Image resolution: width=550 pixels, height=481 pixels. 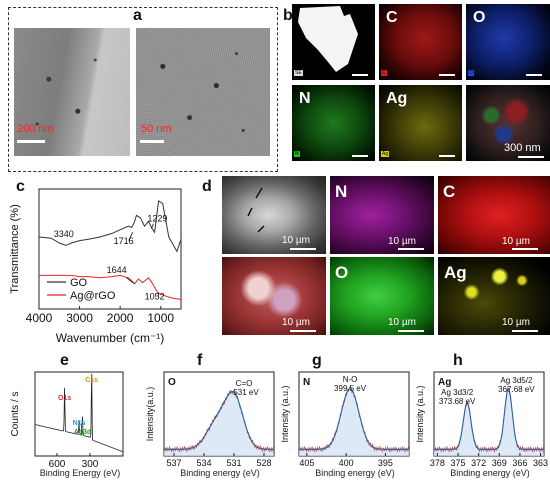 What do you see at coordinates (274, 215) in the screenshot?
I see `sem-image: 10 µm` at bounding box center [274, 215].